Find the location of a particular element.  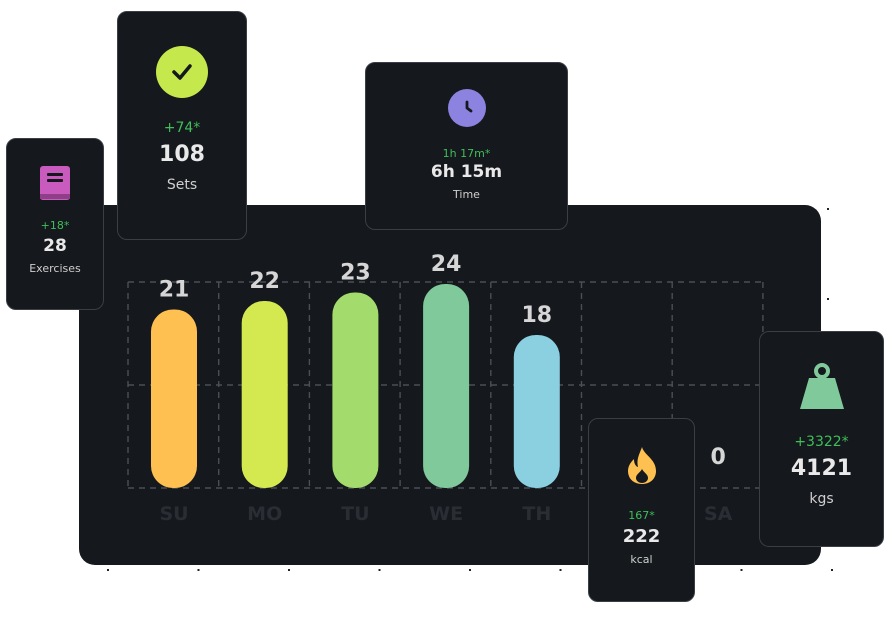

flame-icon is located at coordinates (641, 465).